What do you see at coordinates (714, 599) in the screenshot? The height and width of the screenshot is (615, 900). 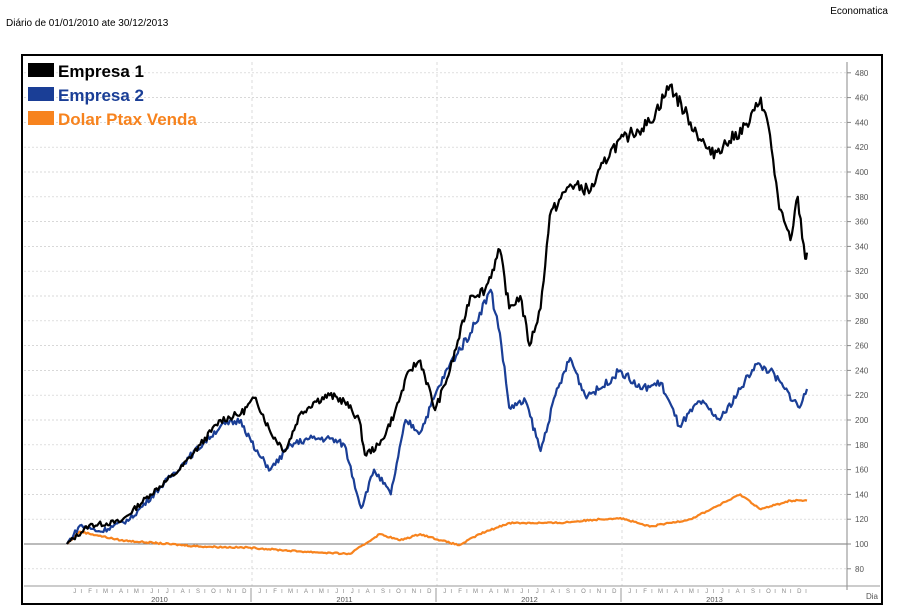 I see `x-tick-label-year: 2013` at bounding box center [714, 599].